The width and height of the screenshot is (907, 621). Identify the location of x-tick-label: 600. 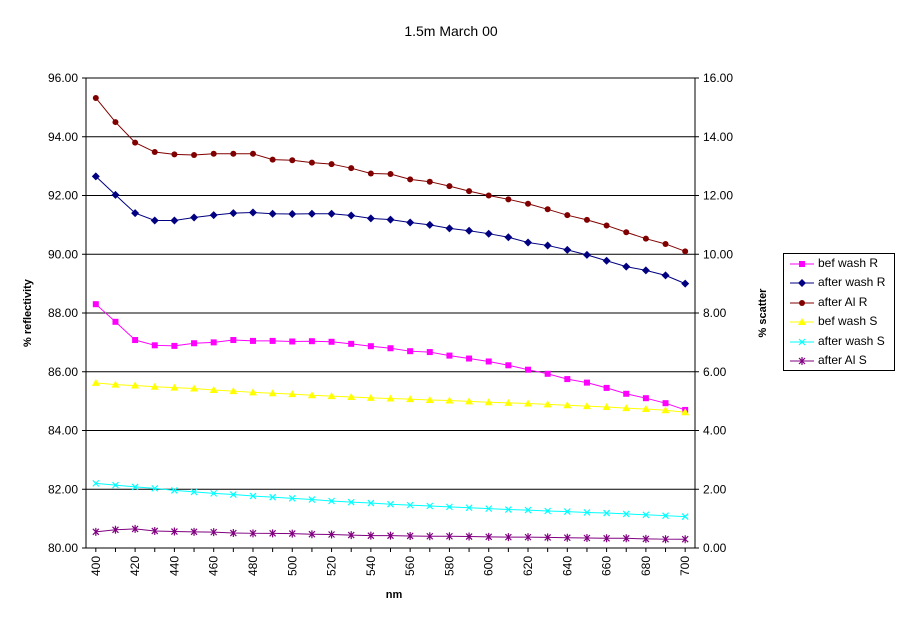
(489, 566).